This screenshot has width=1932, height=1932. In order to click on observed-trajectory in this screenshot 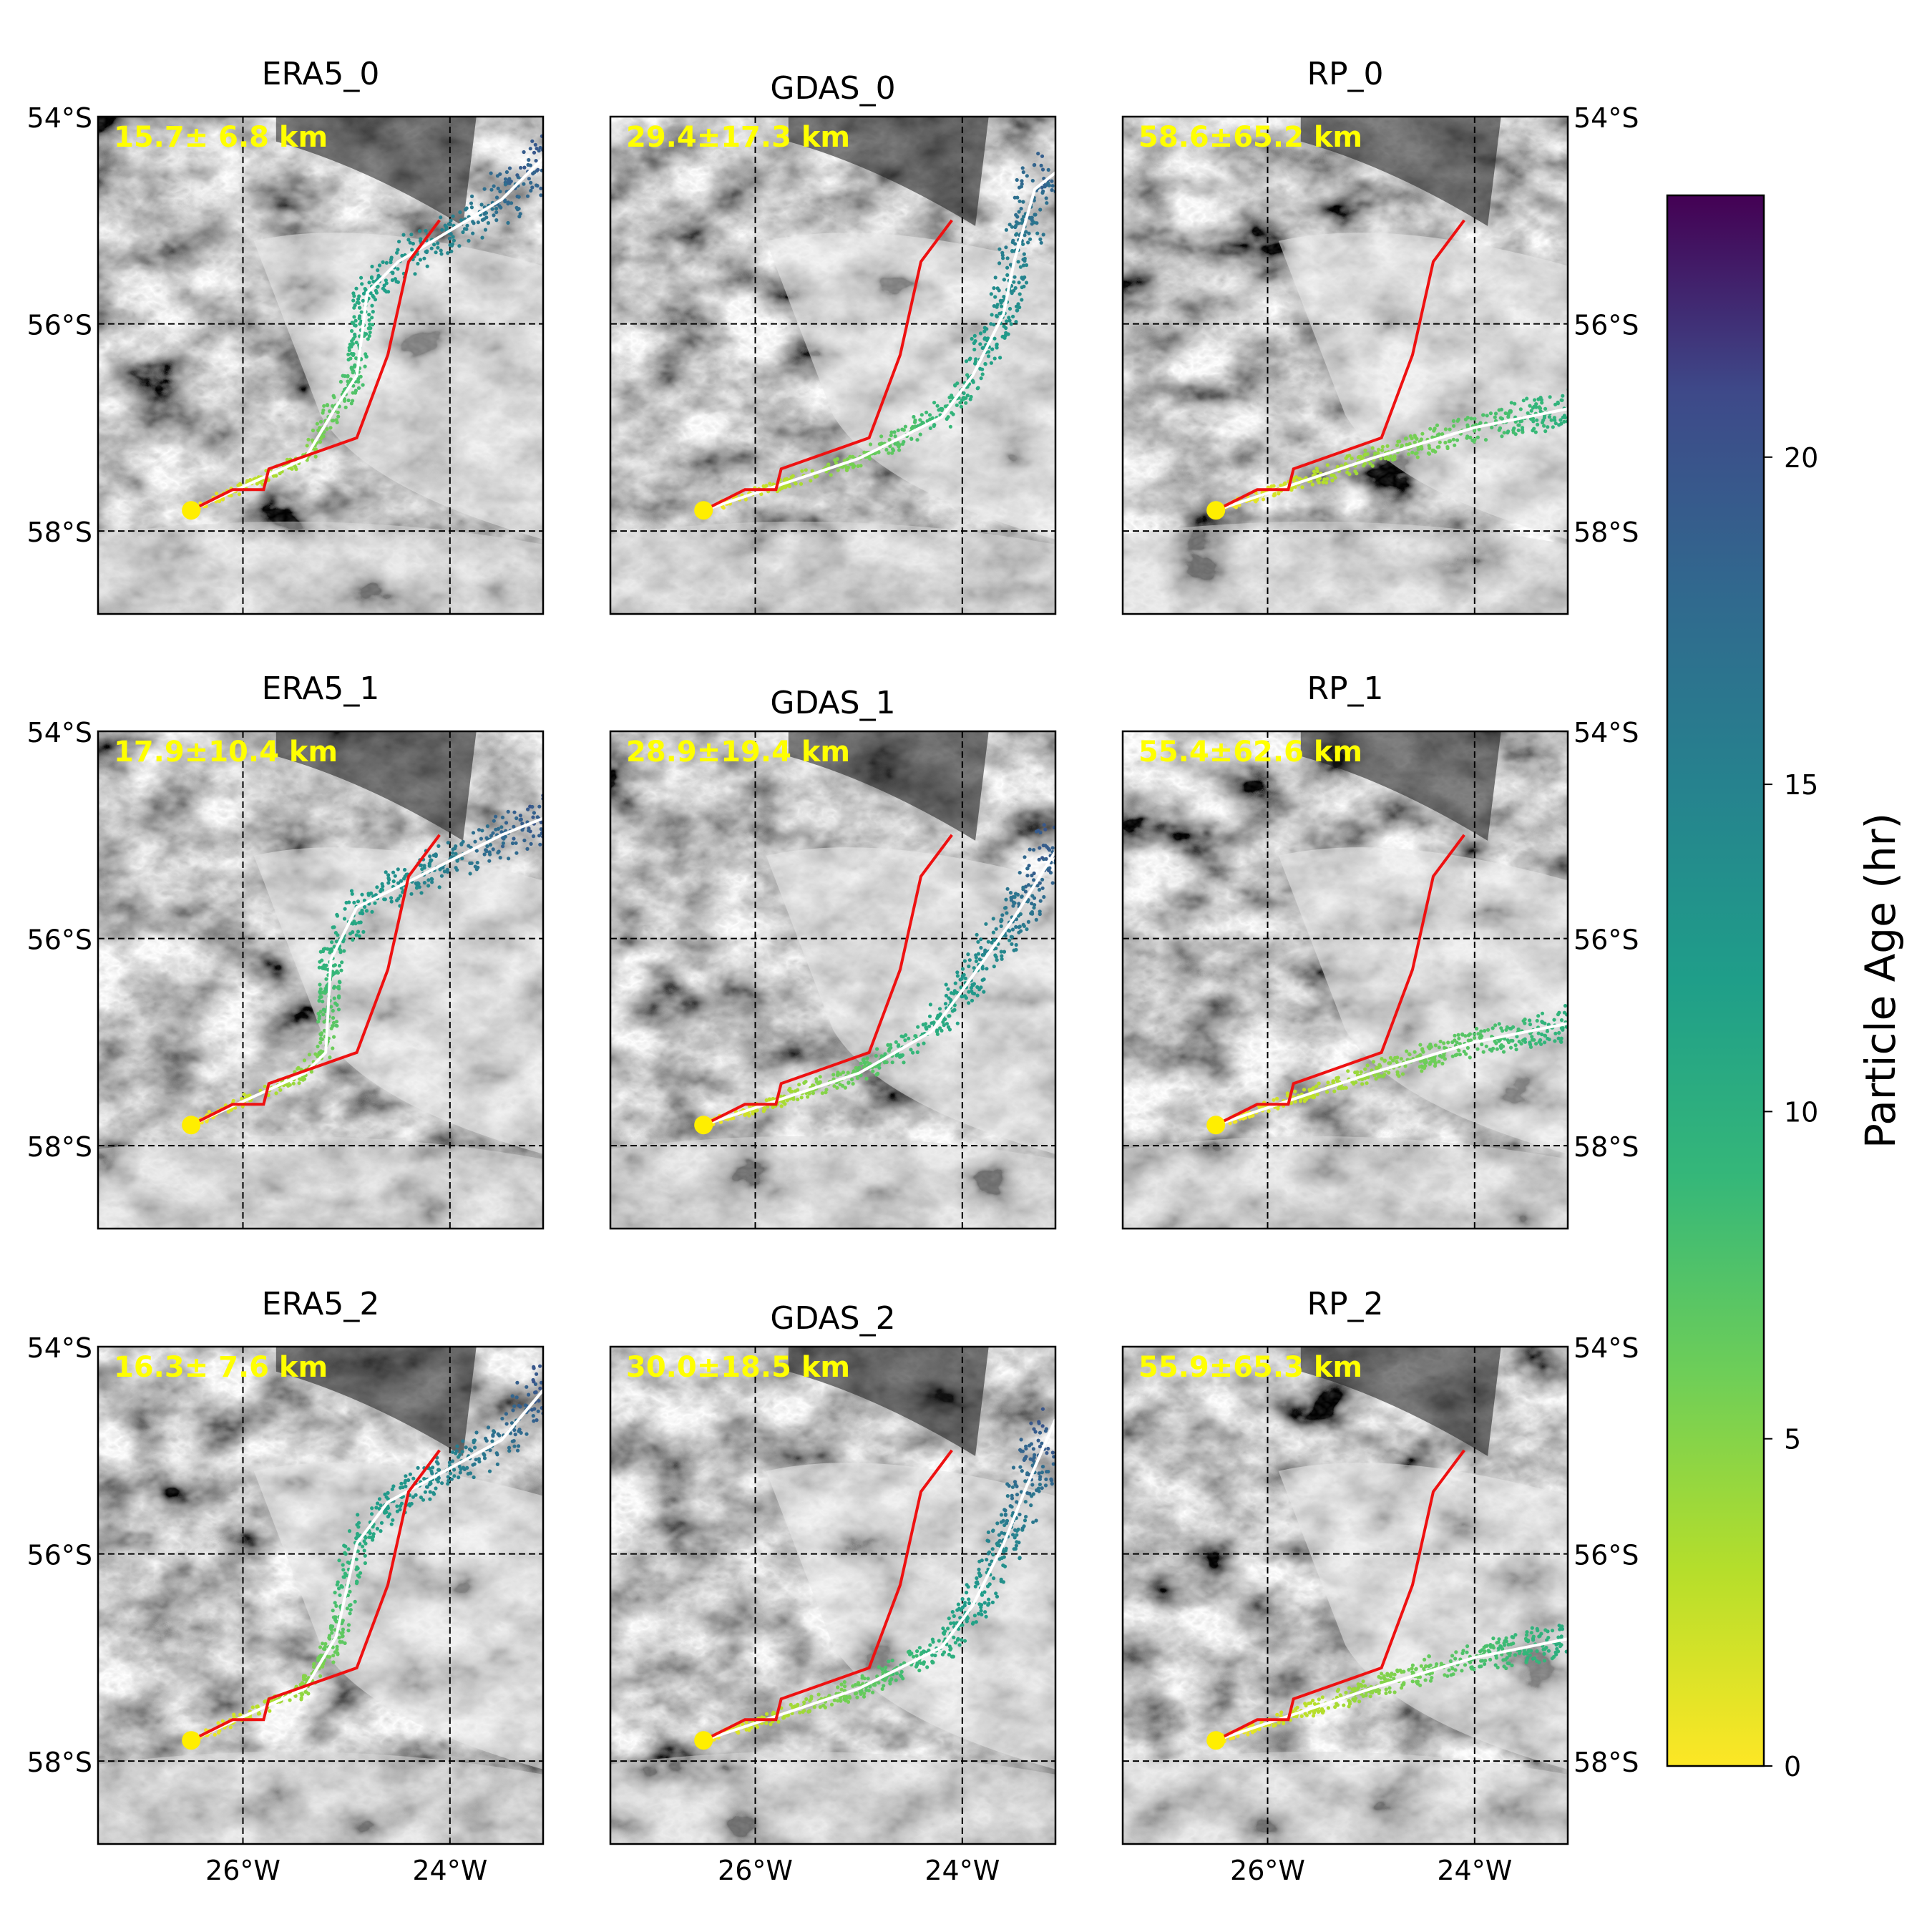, I will do `click(1340, 980)`.